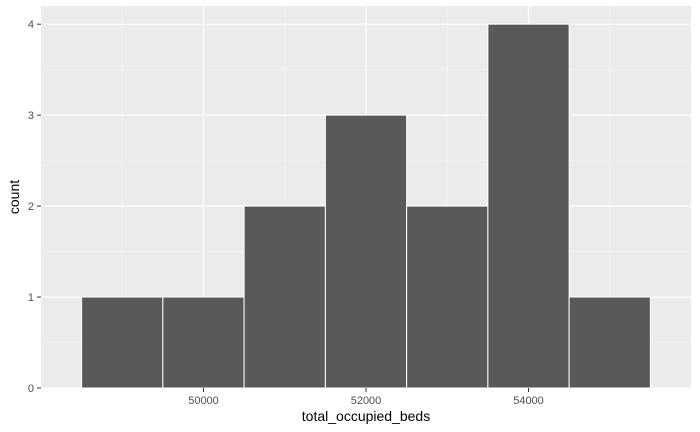 The width and height of the screenshot is (700, 432). Describe the element at coordinates (528, 401) in the screenshot. I see `x-tick-label: 54000` at that location.